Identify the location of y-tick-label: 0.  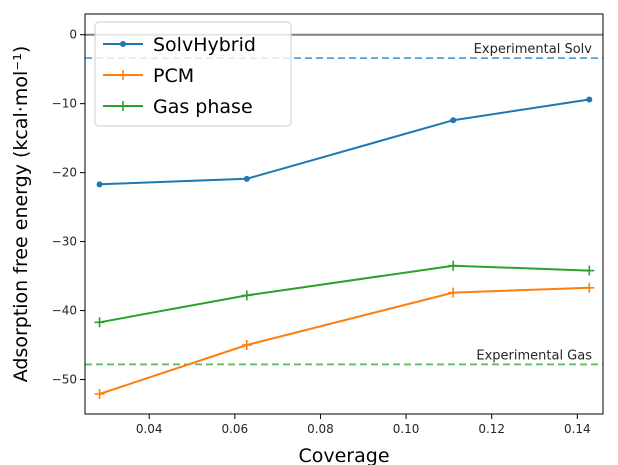
(73, 35).